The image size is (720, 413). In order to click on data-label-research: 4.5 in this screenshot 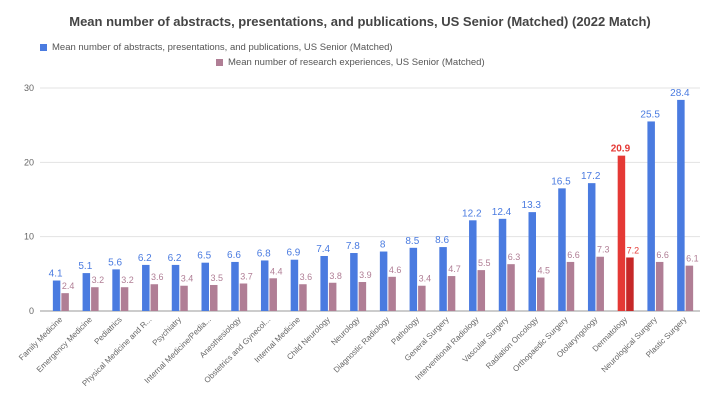, I will do `click(543, 271)`.